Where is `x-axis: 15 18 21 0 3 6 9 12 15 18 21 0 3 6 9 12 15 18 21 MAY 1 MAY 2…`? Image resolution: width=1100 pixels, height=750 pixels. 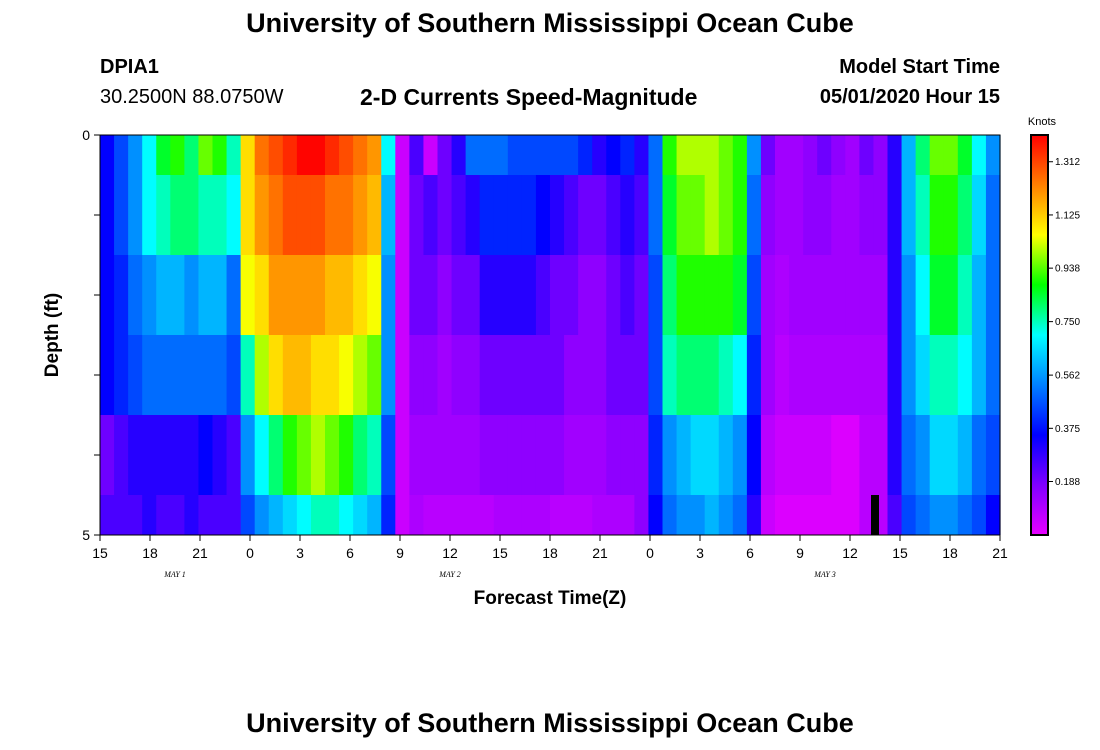 x-axis: 15 18 21 0 3 6 9 12 15 18 21 0 3 6 9 12 15 18 21 MAY 1 MAY 2… is located at coordinates (550, 557).